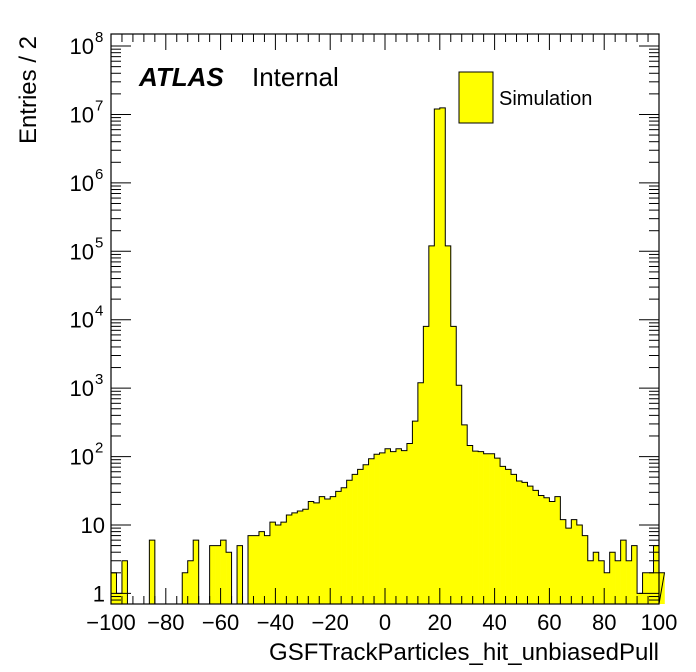 Image resolution: width=696 pixels, height=672 pixels. What do you see at coordinates (99, 311) in the screenshot?
I see `y-tick-exponent: 4` at bounding box center [99, 311].